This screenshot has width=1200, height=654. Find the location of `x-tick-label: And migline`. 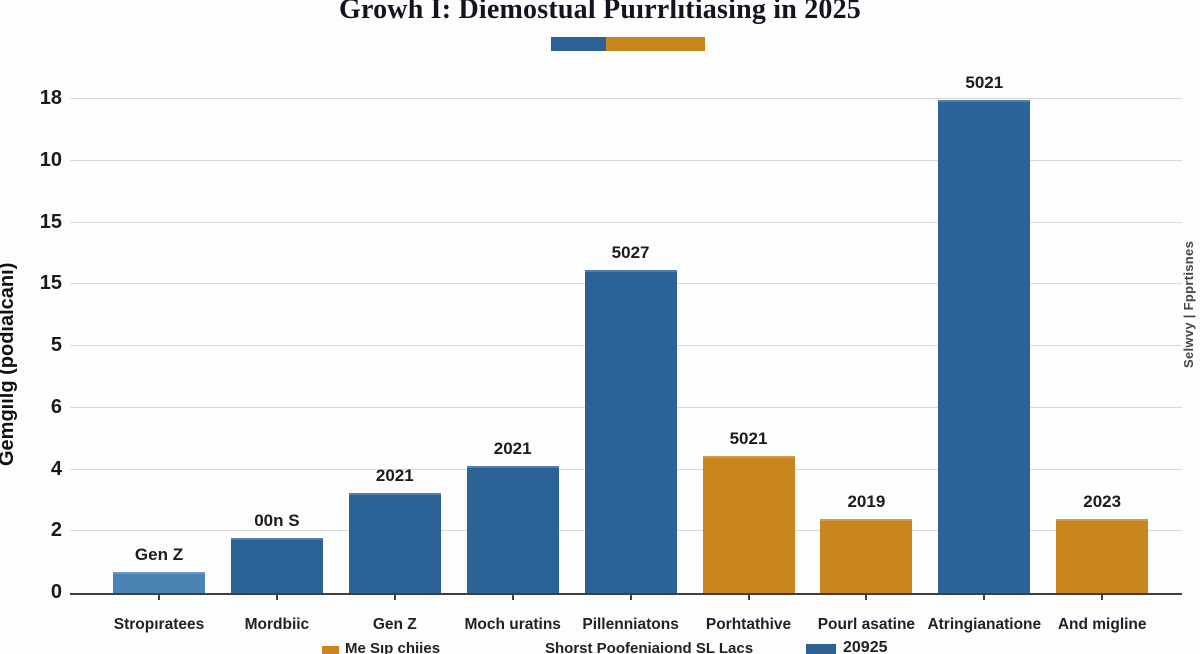

x-tick-label: And migline is located at coordinates (1102, 624).